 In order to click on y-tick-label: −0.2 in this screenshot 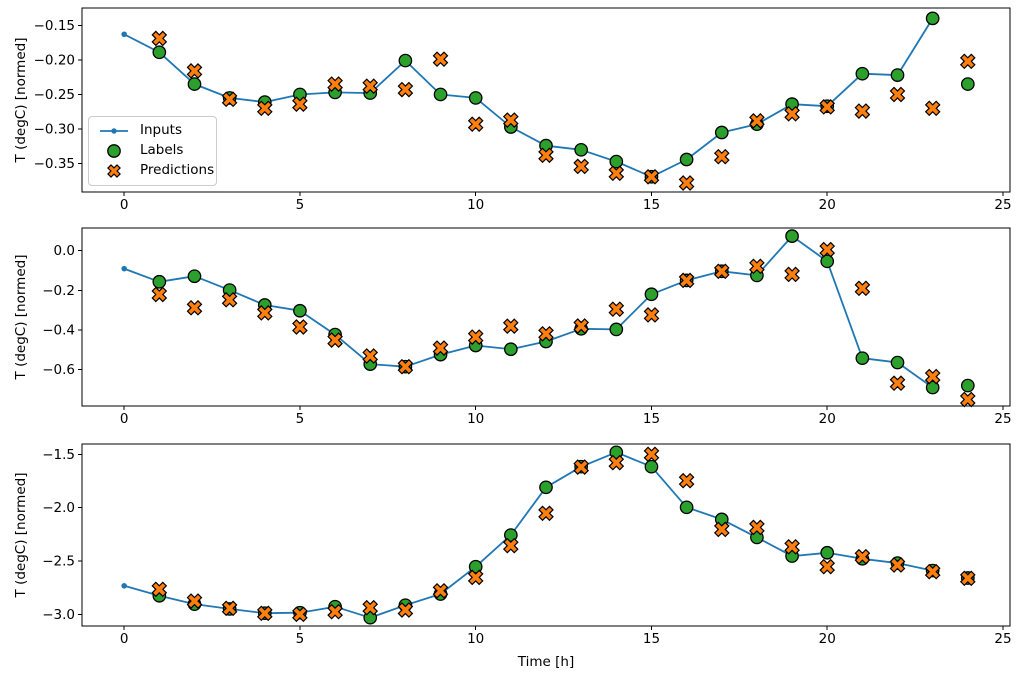, I will do `click(58, 291)`.